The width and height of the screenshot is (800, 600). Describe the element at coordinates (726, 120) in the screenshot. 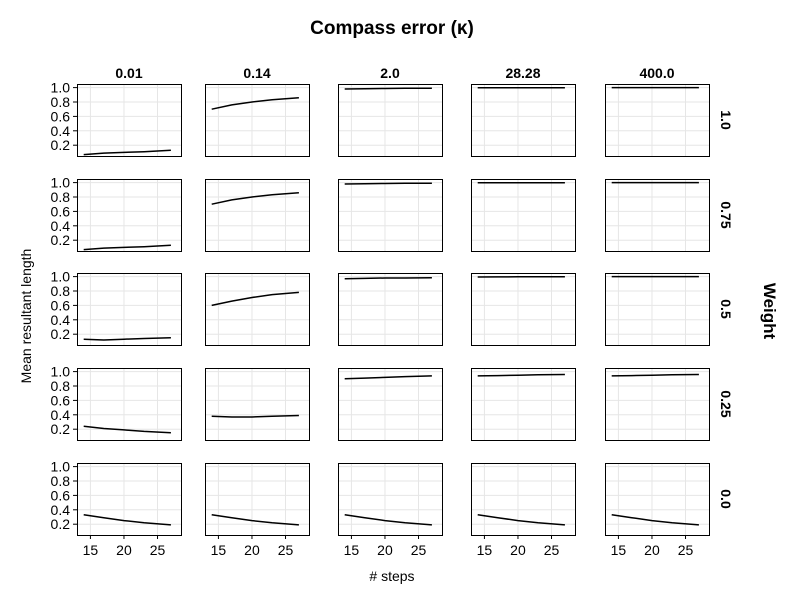

I see `row-label: 1.0` at that location.